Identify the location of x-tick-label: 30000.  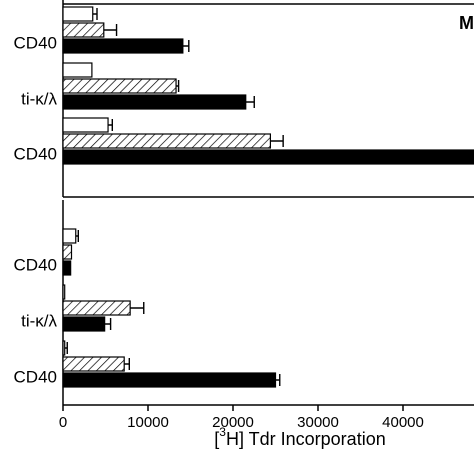
(318, 422).